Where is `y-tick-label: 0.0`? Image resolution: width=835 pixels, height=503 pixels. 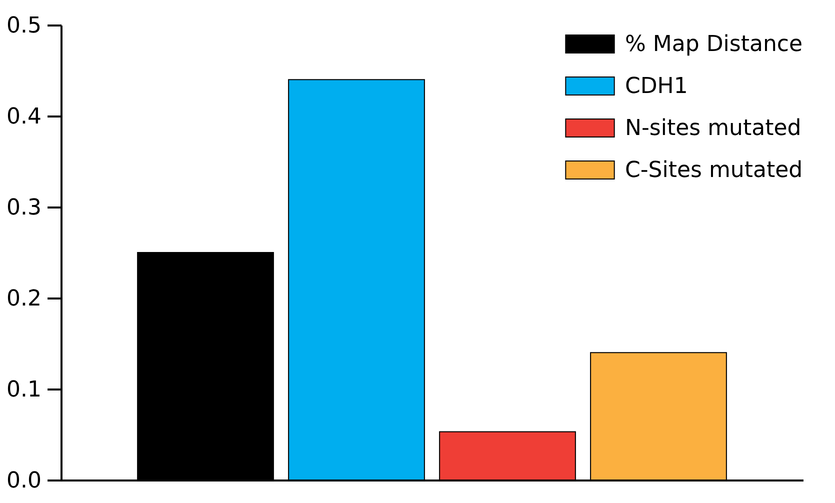
y-tick-label: 0.0 is located at coordinates (24, 481).